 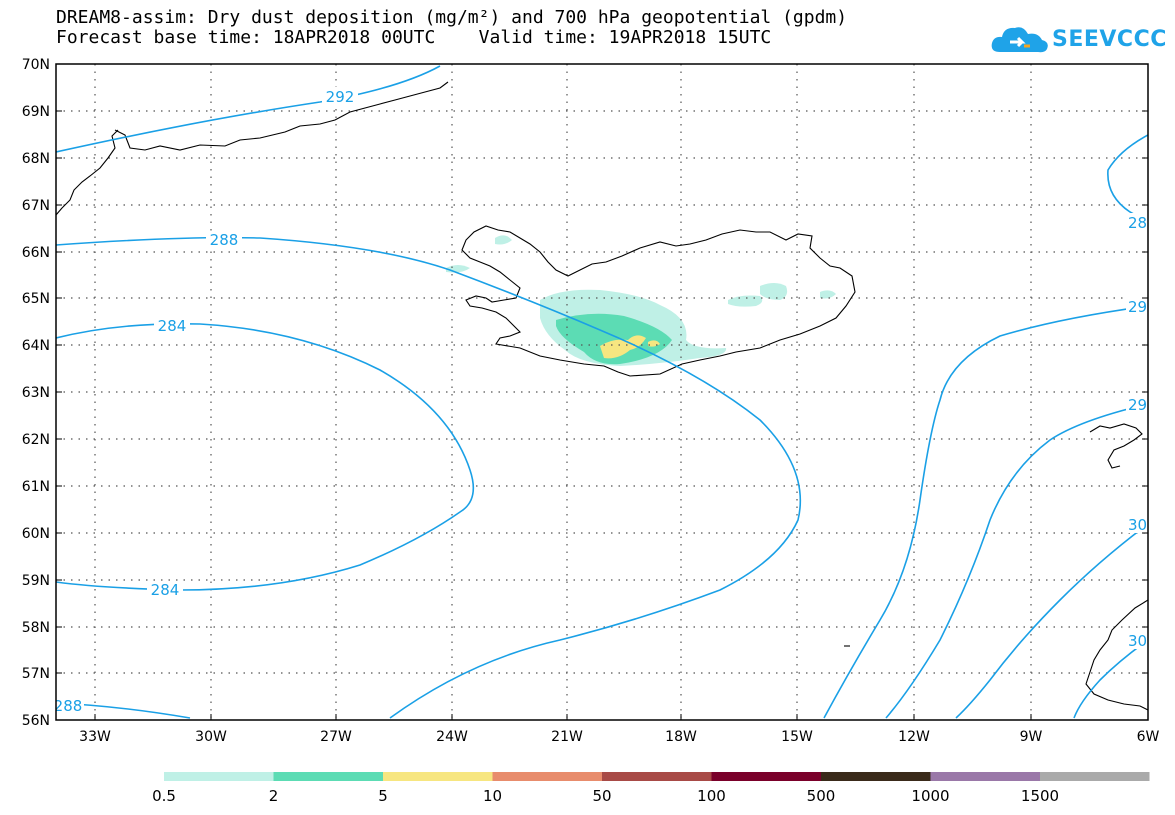 I want to click on contour-29a, so click(x=985, y=512).